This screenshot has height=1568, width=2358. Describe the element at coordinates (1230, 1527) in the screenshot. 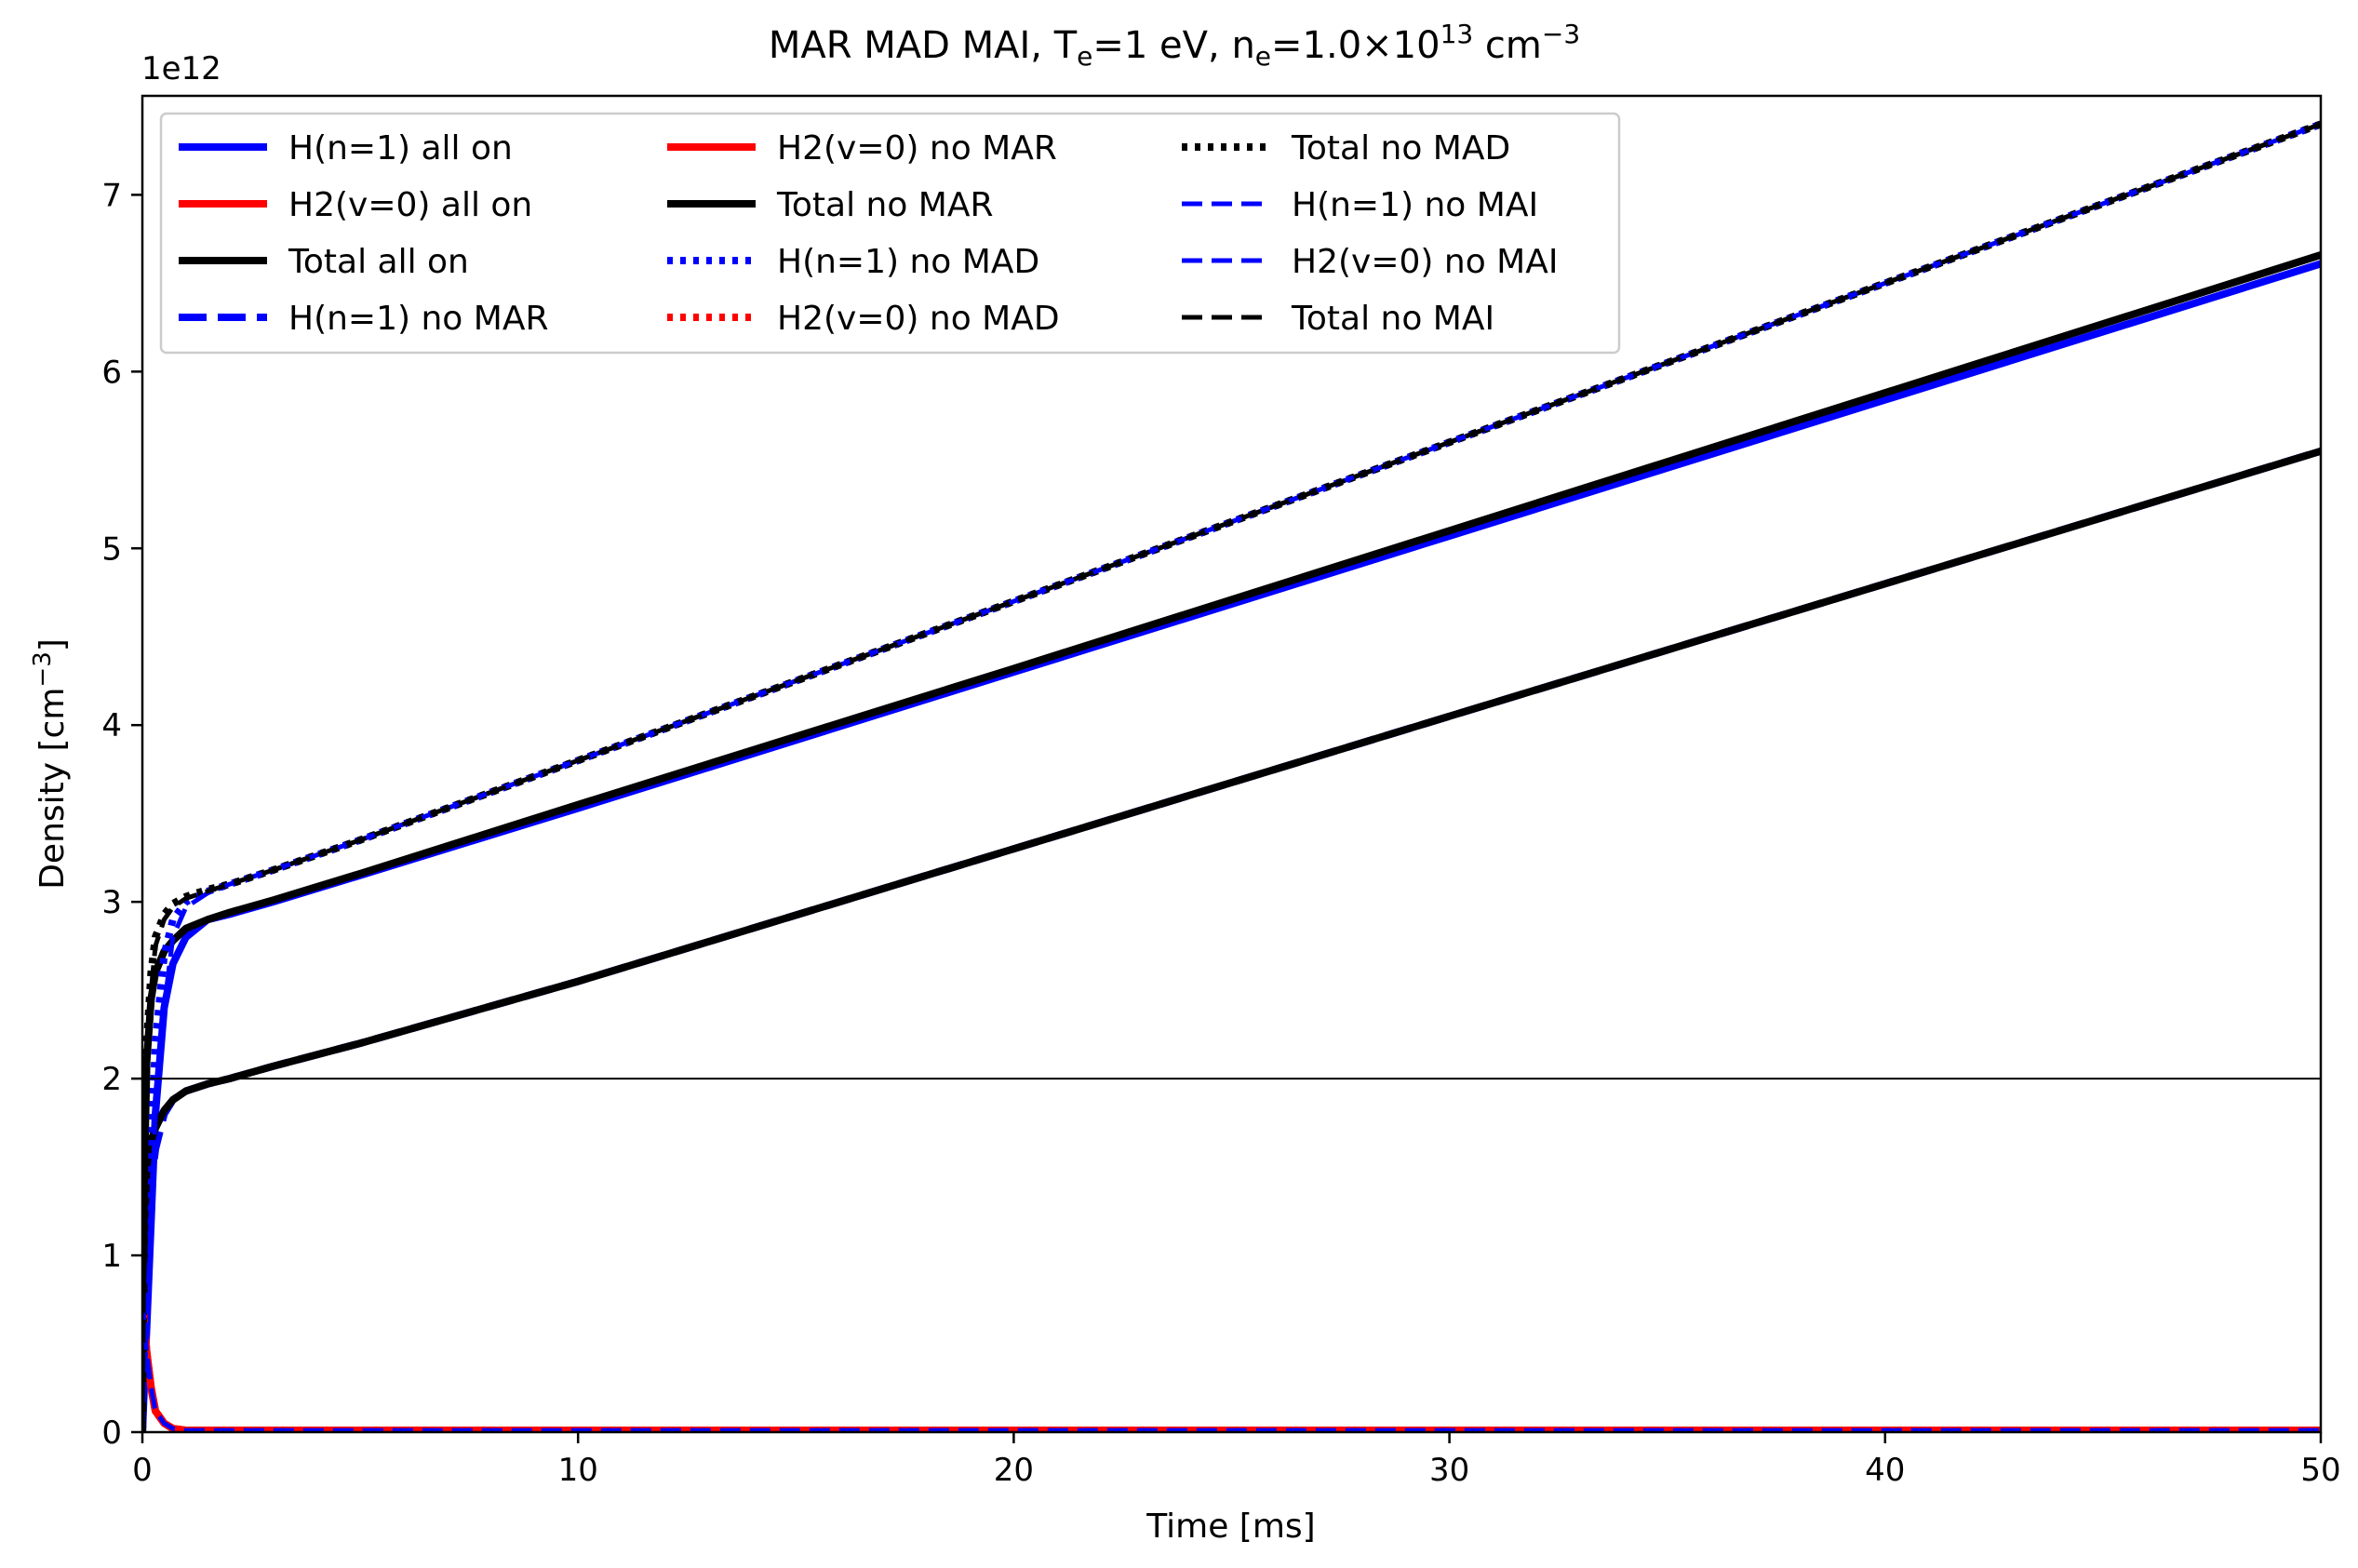

I see `x-axis-label: Time [ms]` at that location.